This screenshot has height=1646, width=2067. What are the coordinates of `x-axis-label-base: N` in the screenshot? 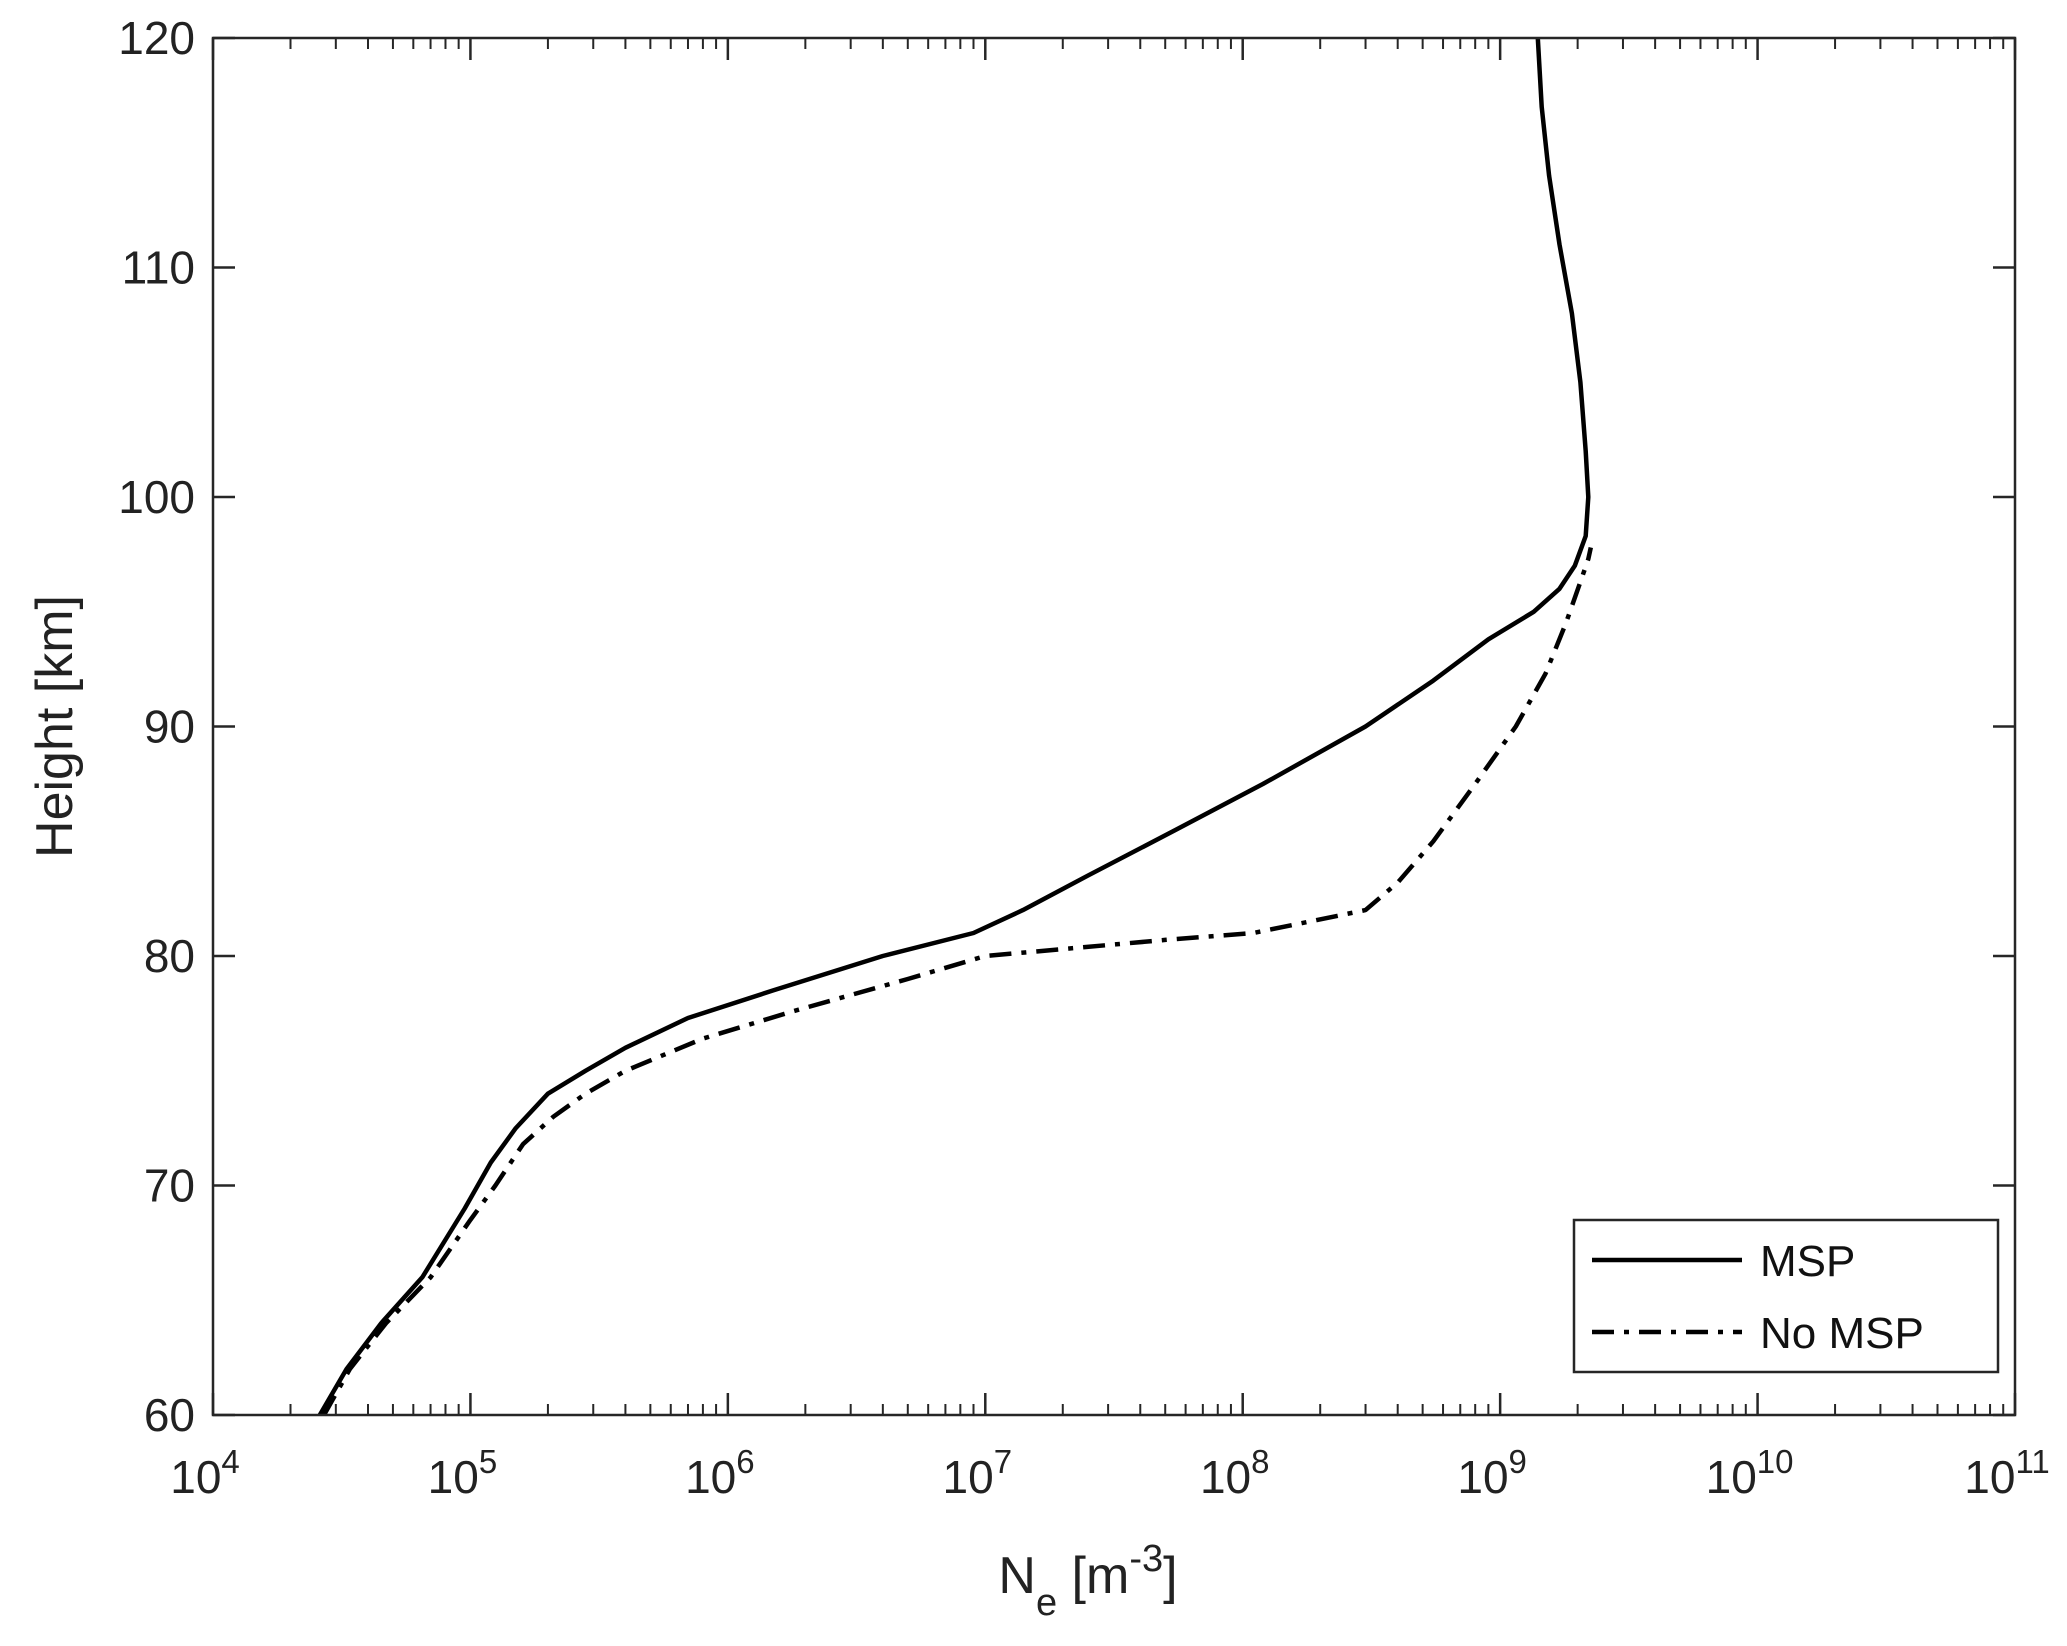 It's located at (1017, 1576).